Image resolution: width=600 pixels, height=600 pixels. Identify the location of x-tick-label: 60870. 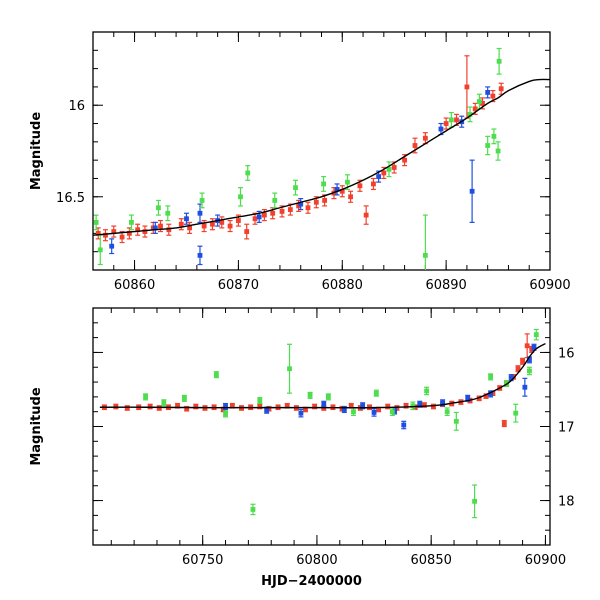
(238, 285).